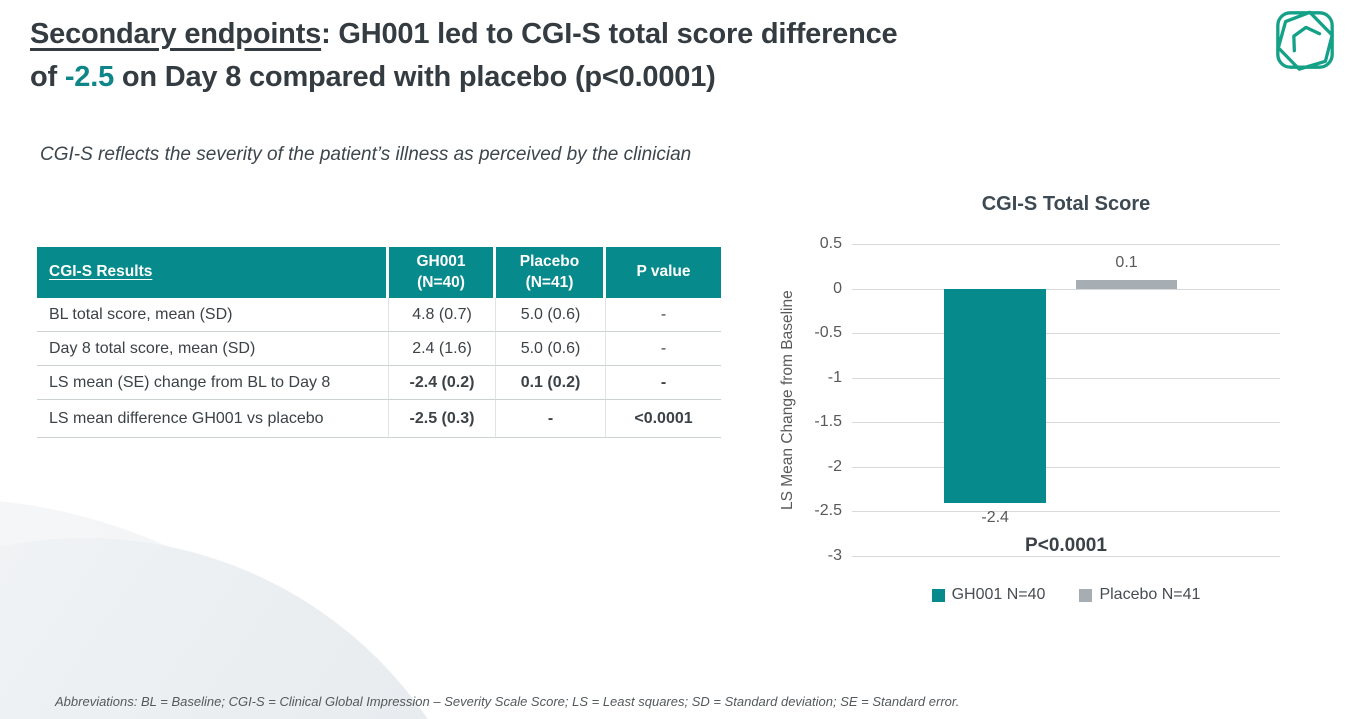  I want to click on legend-swatch-placebo, so click(1086, 595).